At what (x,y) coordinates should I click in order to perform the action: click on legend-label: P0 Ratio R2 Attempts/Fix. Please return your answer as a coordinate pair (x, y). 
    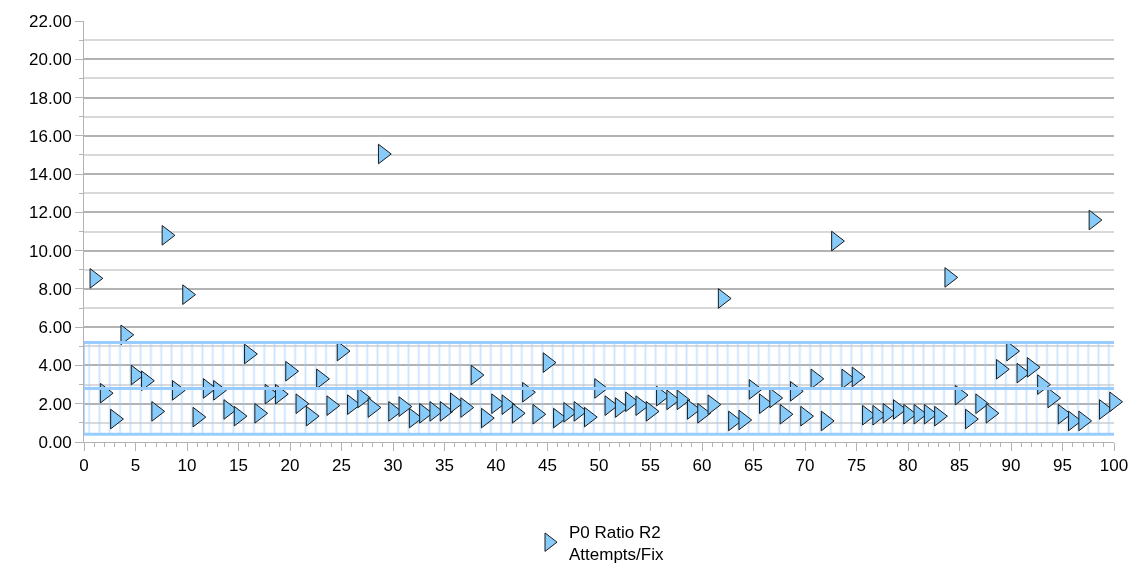
    Looking at the image, I should click on (616, 543).